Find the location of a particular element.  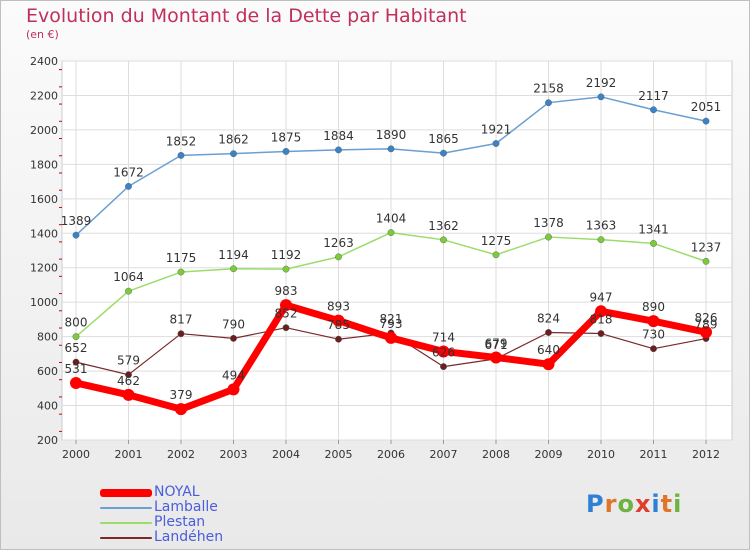

legend-item: Plestan is located at coordinates (152, 522).